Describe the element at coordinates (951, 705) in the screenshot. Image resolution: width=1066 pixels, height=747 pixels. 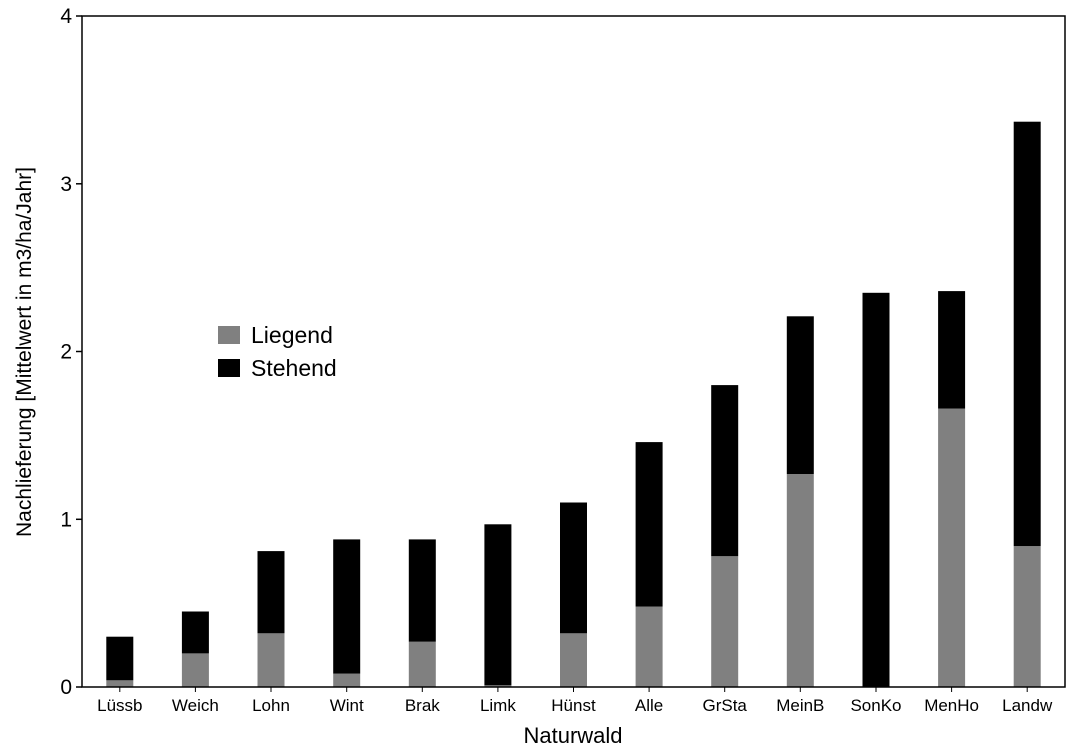
I see `x-tick-label: MenHo` at that location.